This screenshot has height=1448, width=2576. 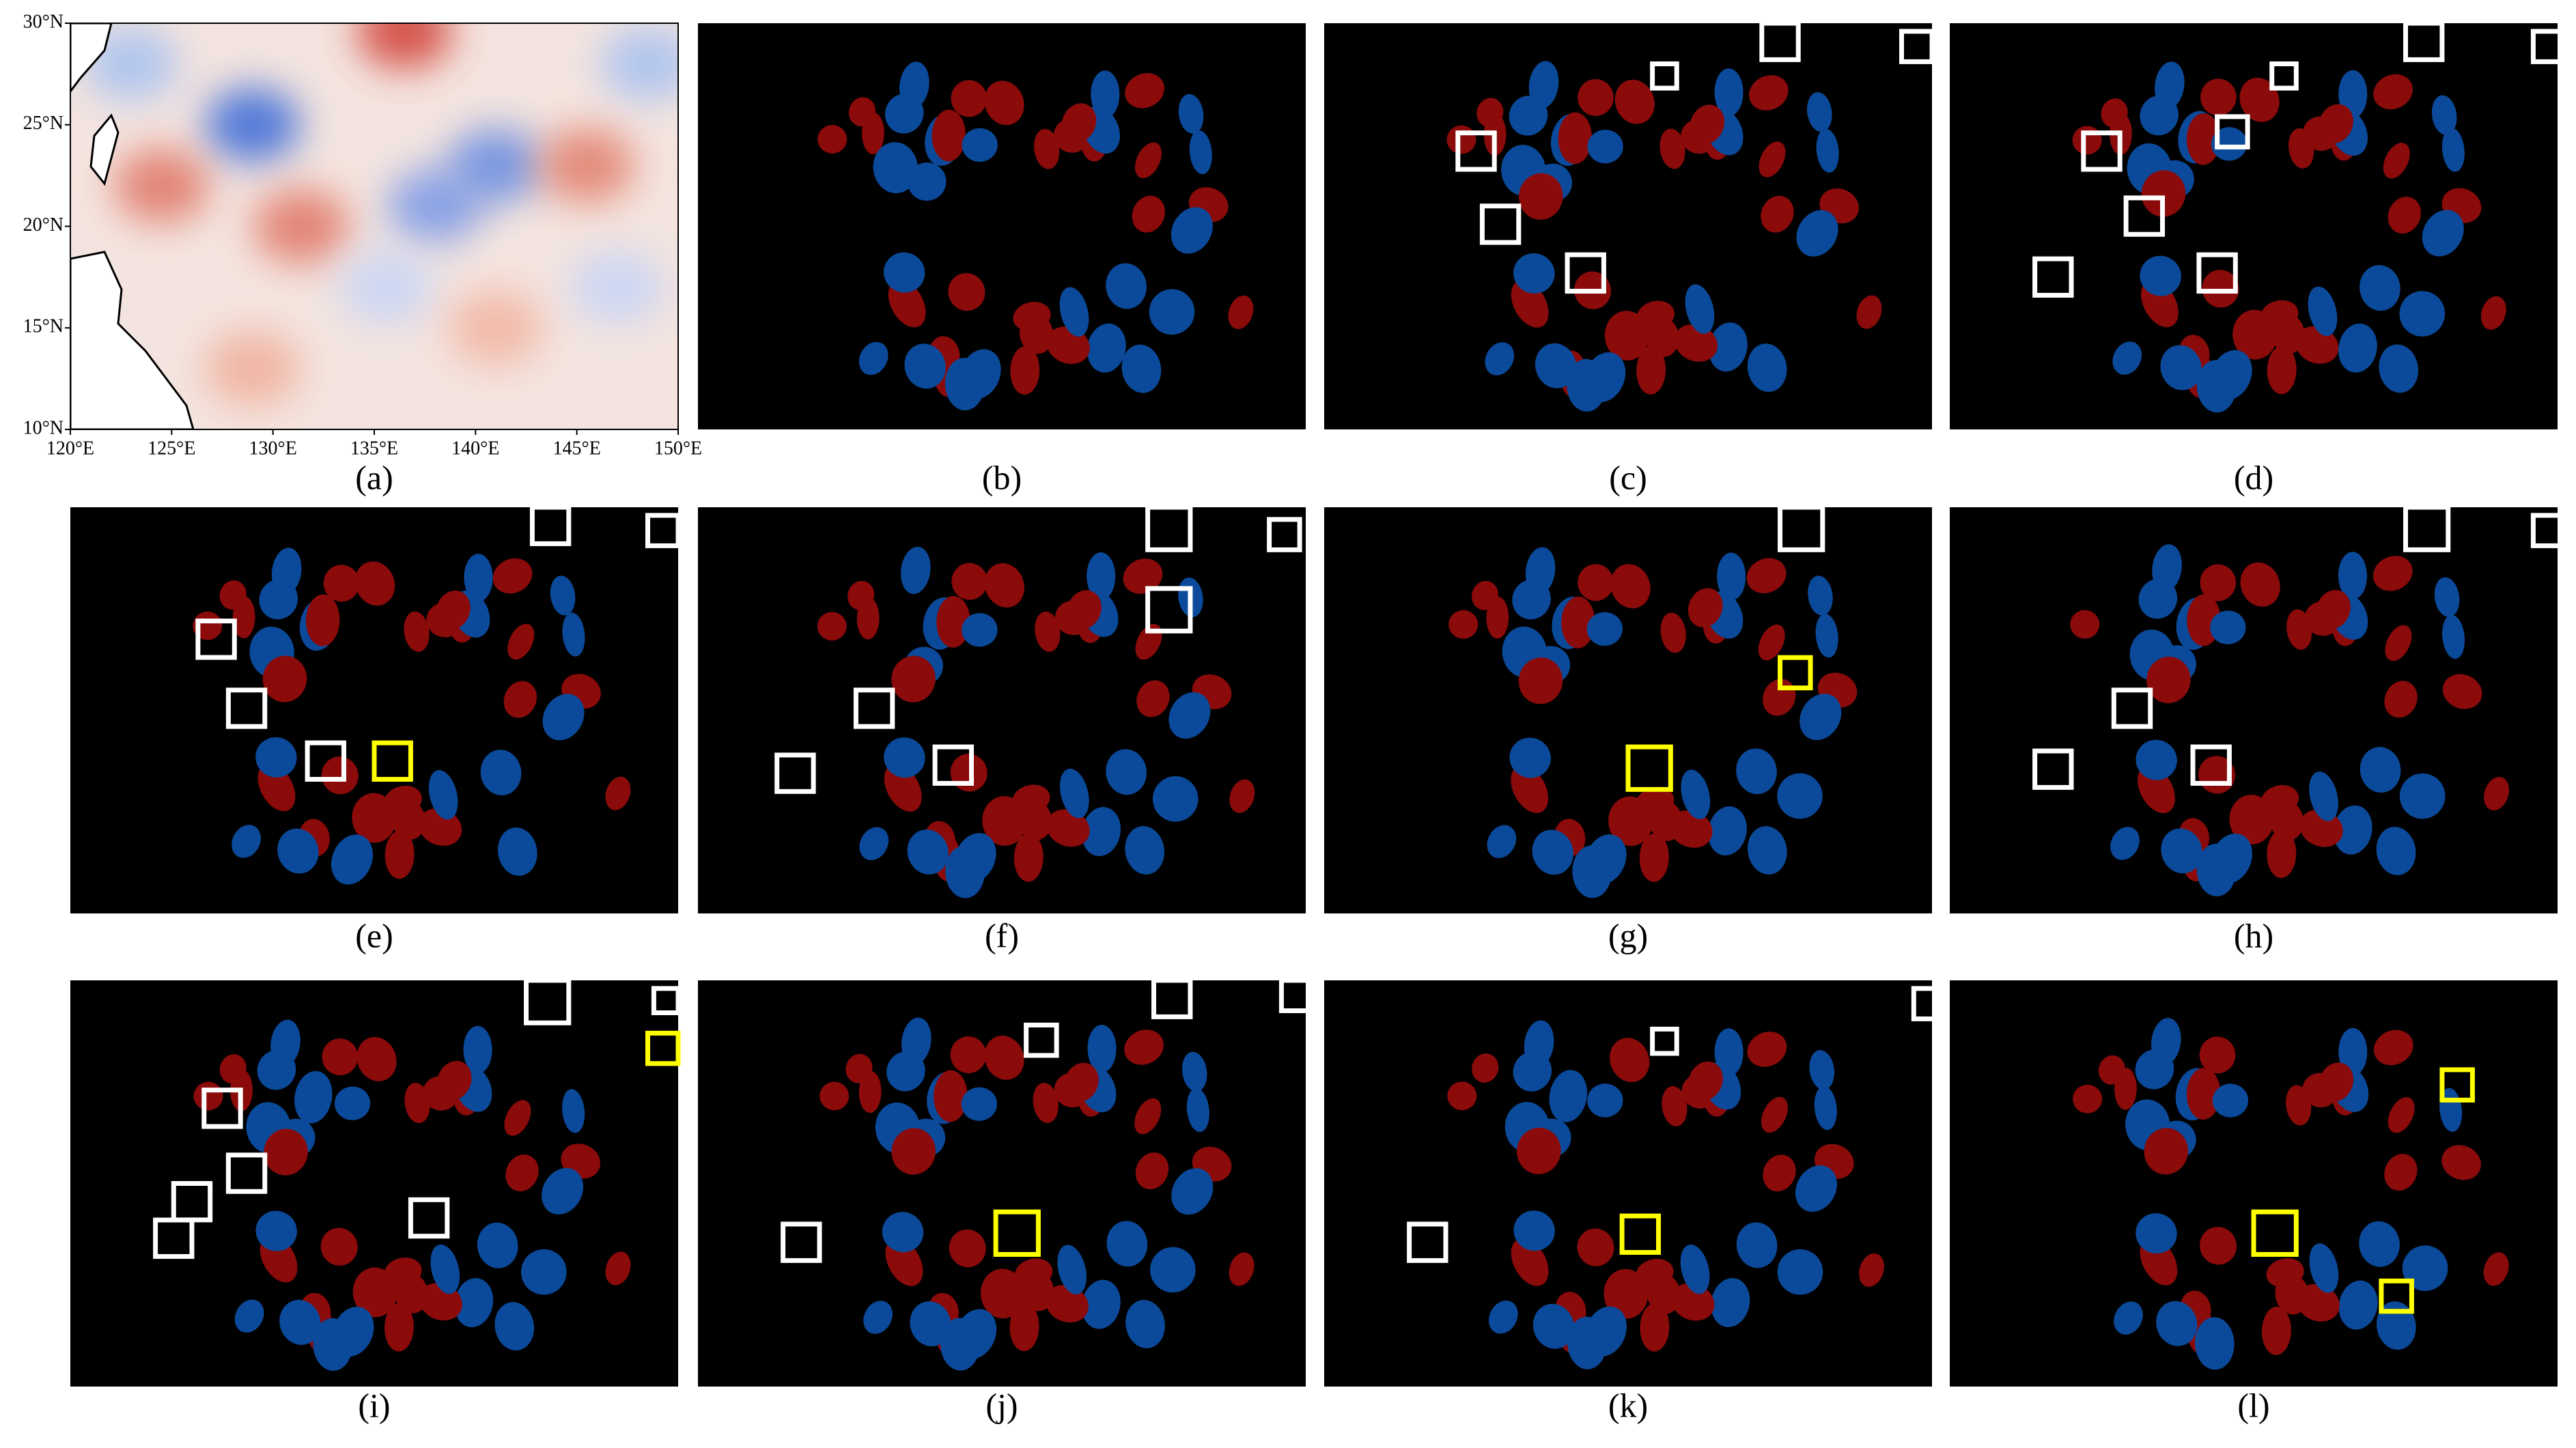 I want to click on lat-tick-label: 30°N, so click(x=43, y=21).